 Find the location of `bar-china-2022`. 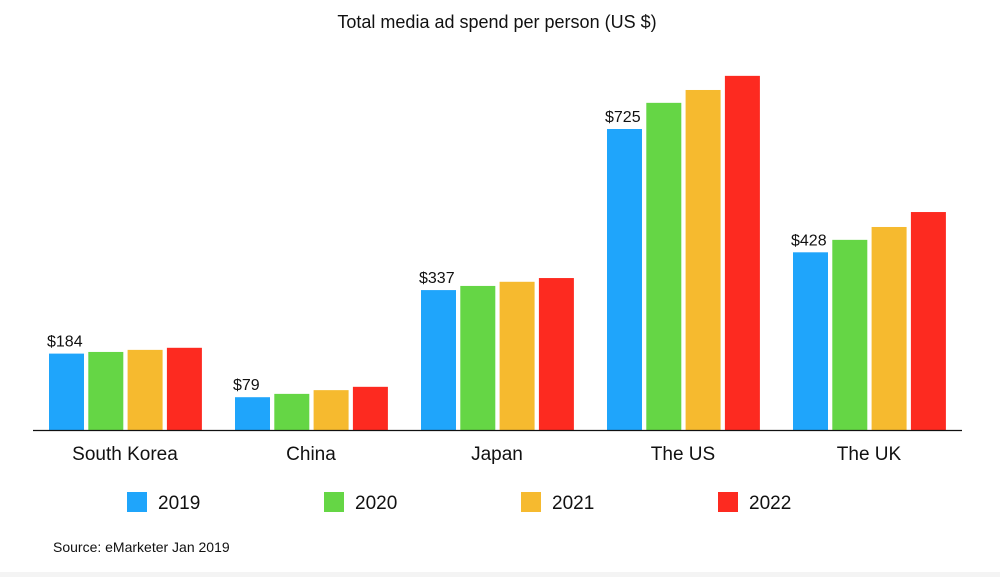

bar-china-2022 is located at coordinates (370, 408).